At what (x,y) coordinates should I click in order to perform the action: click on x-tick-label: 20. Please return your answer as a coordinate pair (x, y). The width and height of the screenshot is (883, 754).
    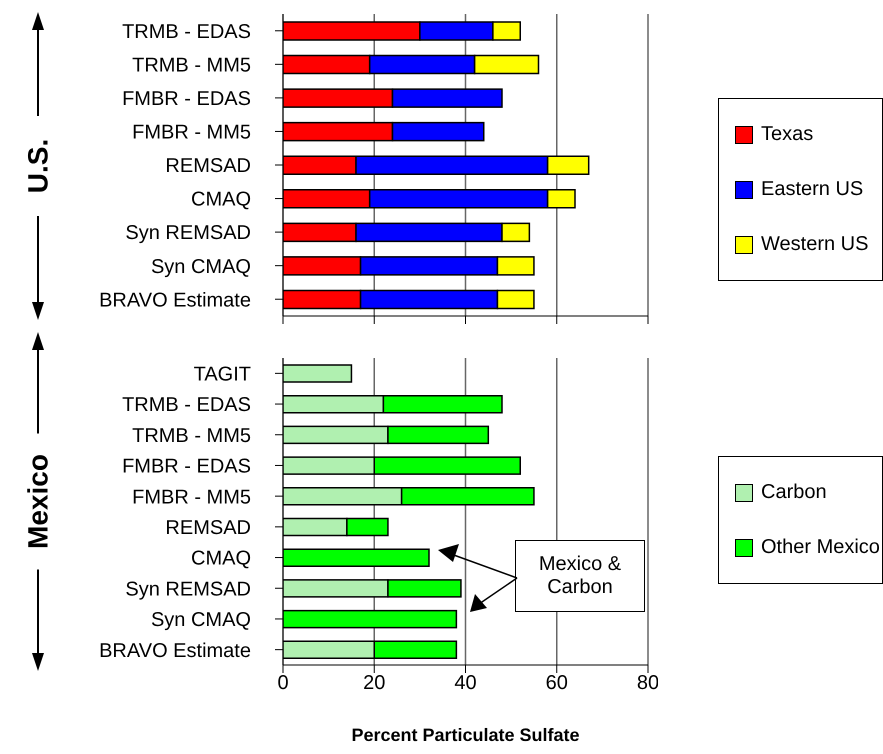
    Looking at the image, I should click on (374, 683).